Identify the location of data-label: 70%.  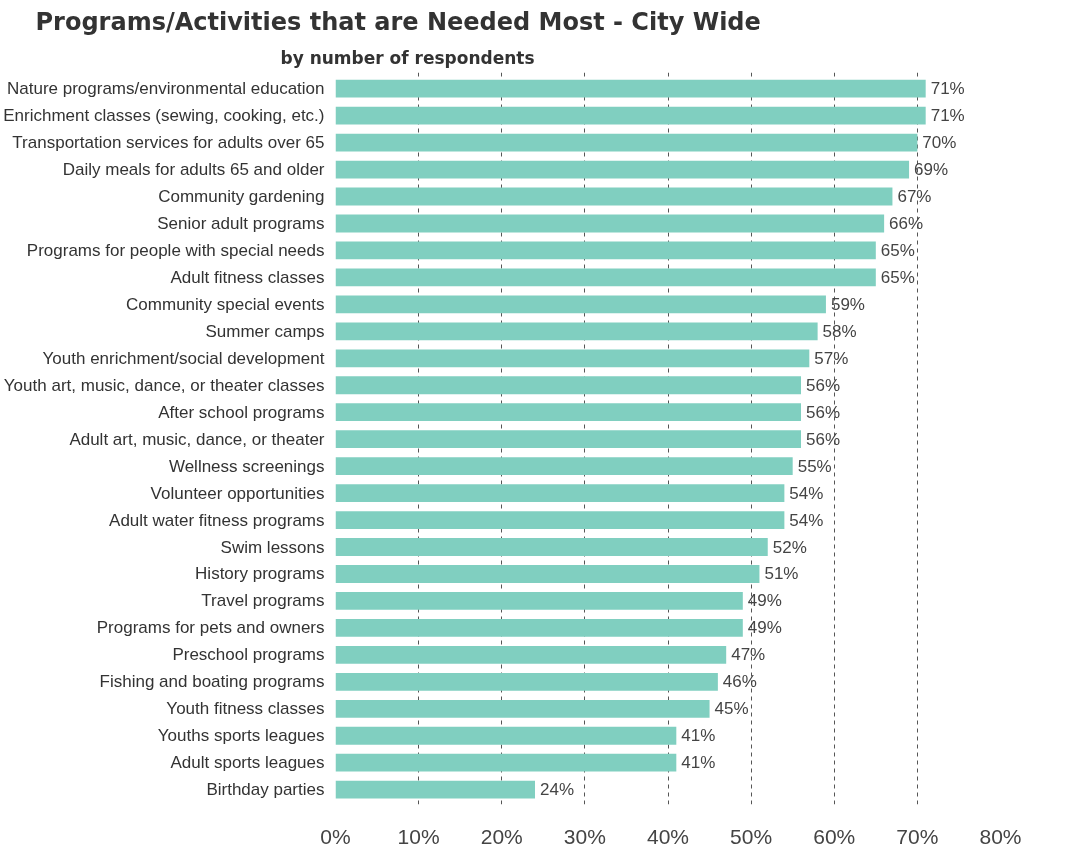
(939, 143).